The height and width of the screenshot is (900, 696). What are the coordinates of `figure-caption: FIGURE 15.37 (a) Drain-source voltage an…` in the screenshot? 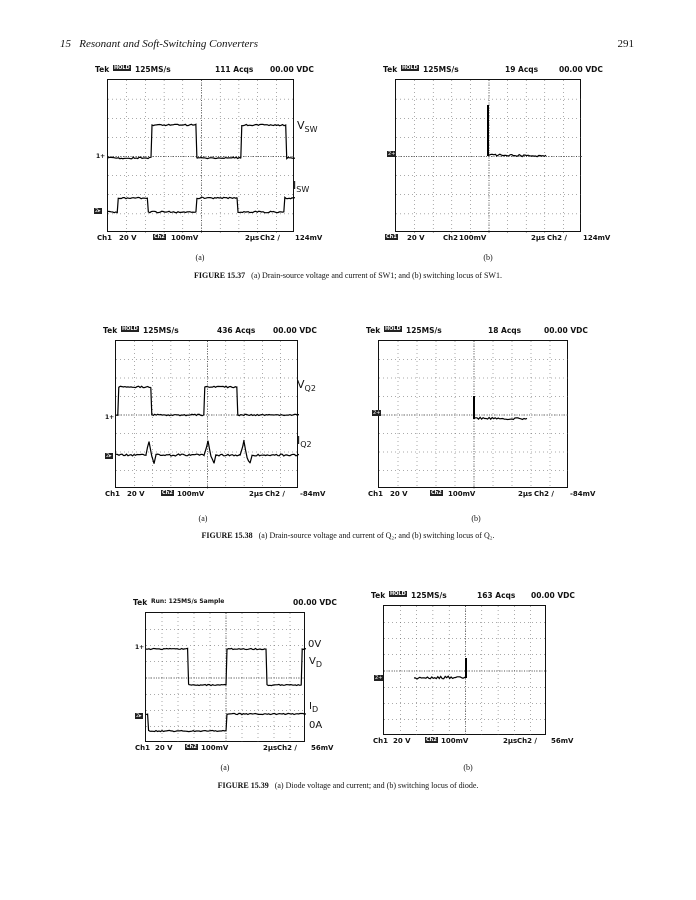 It's located at (348, 275).